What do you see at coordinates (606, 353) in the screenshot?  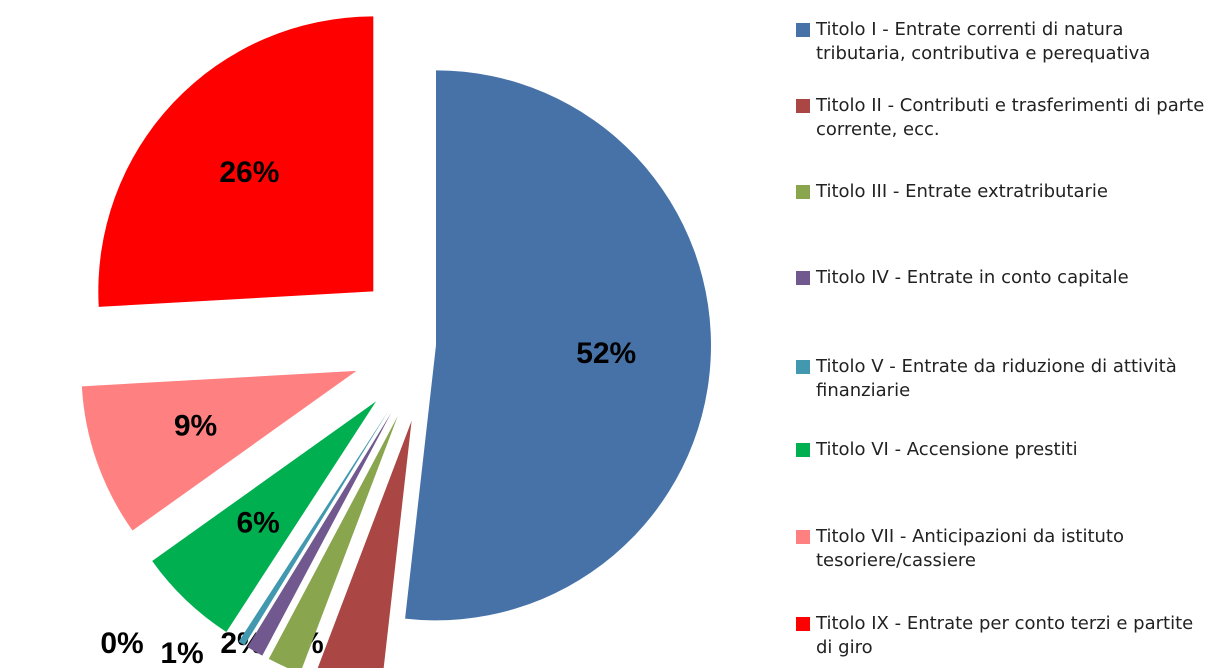 I see `data-label: 52%` at bounding box center [606, 353].